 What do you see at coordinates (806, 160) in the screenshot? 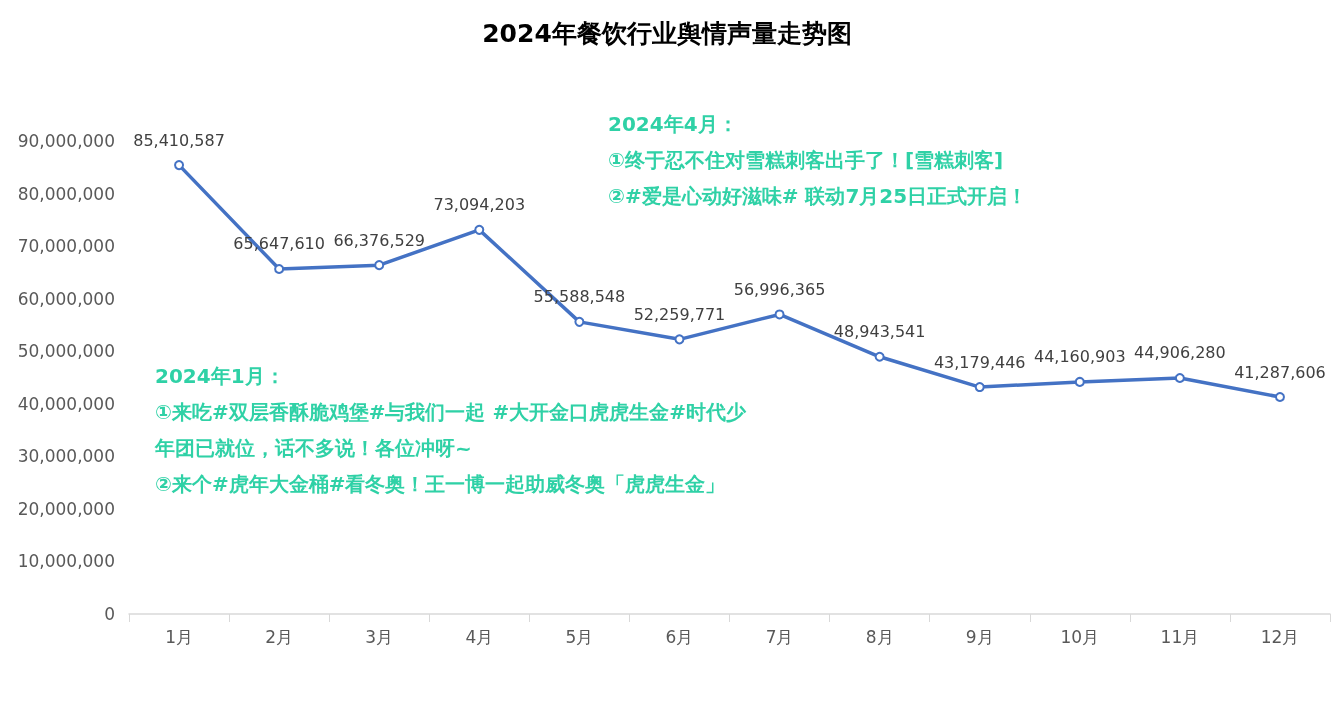
I see `annotation: ①终于忍不住对雪糕刺客出手了！[雪糕刺客]` at bounding box center [806, 160].